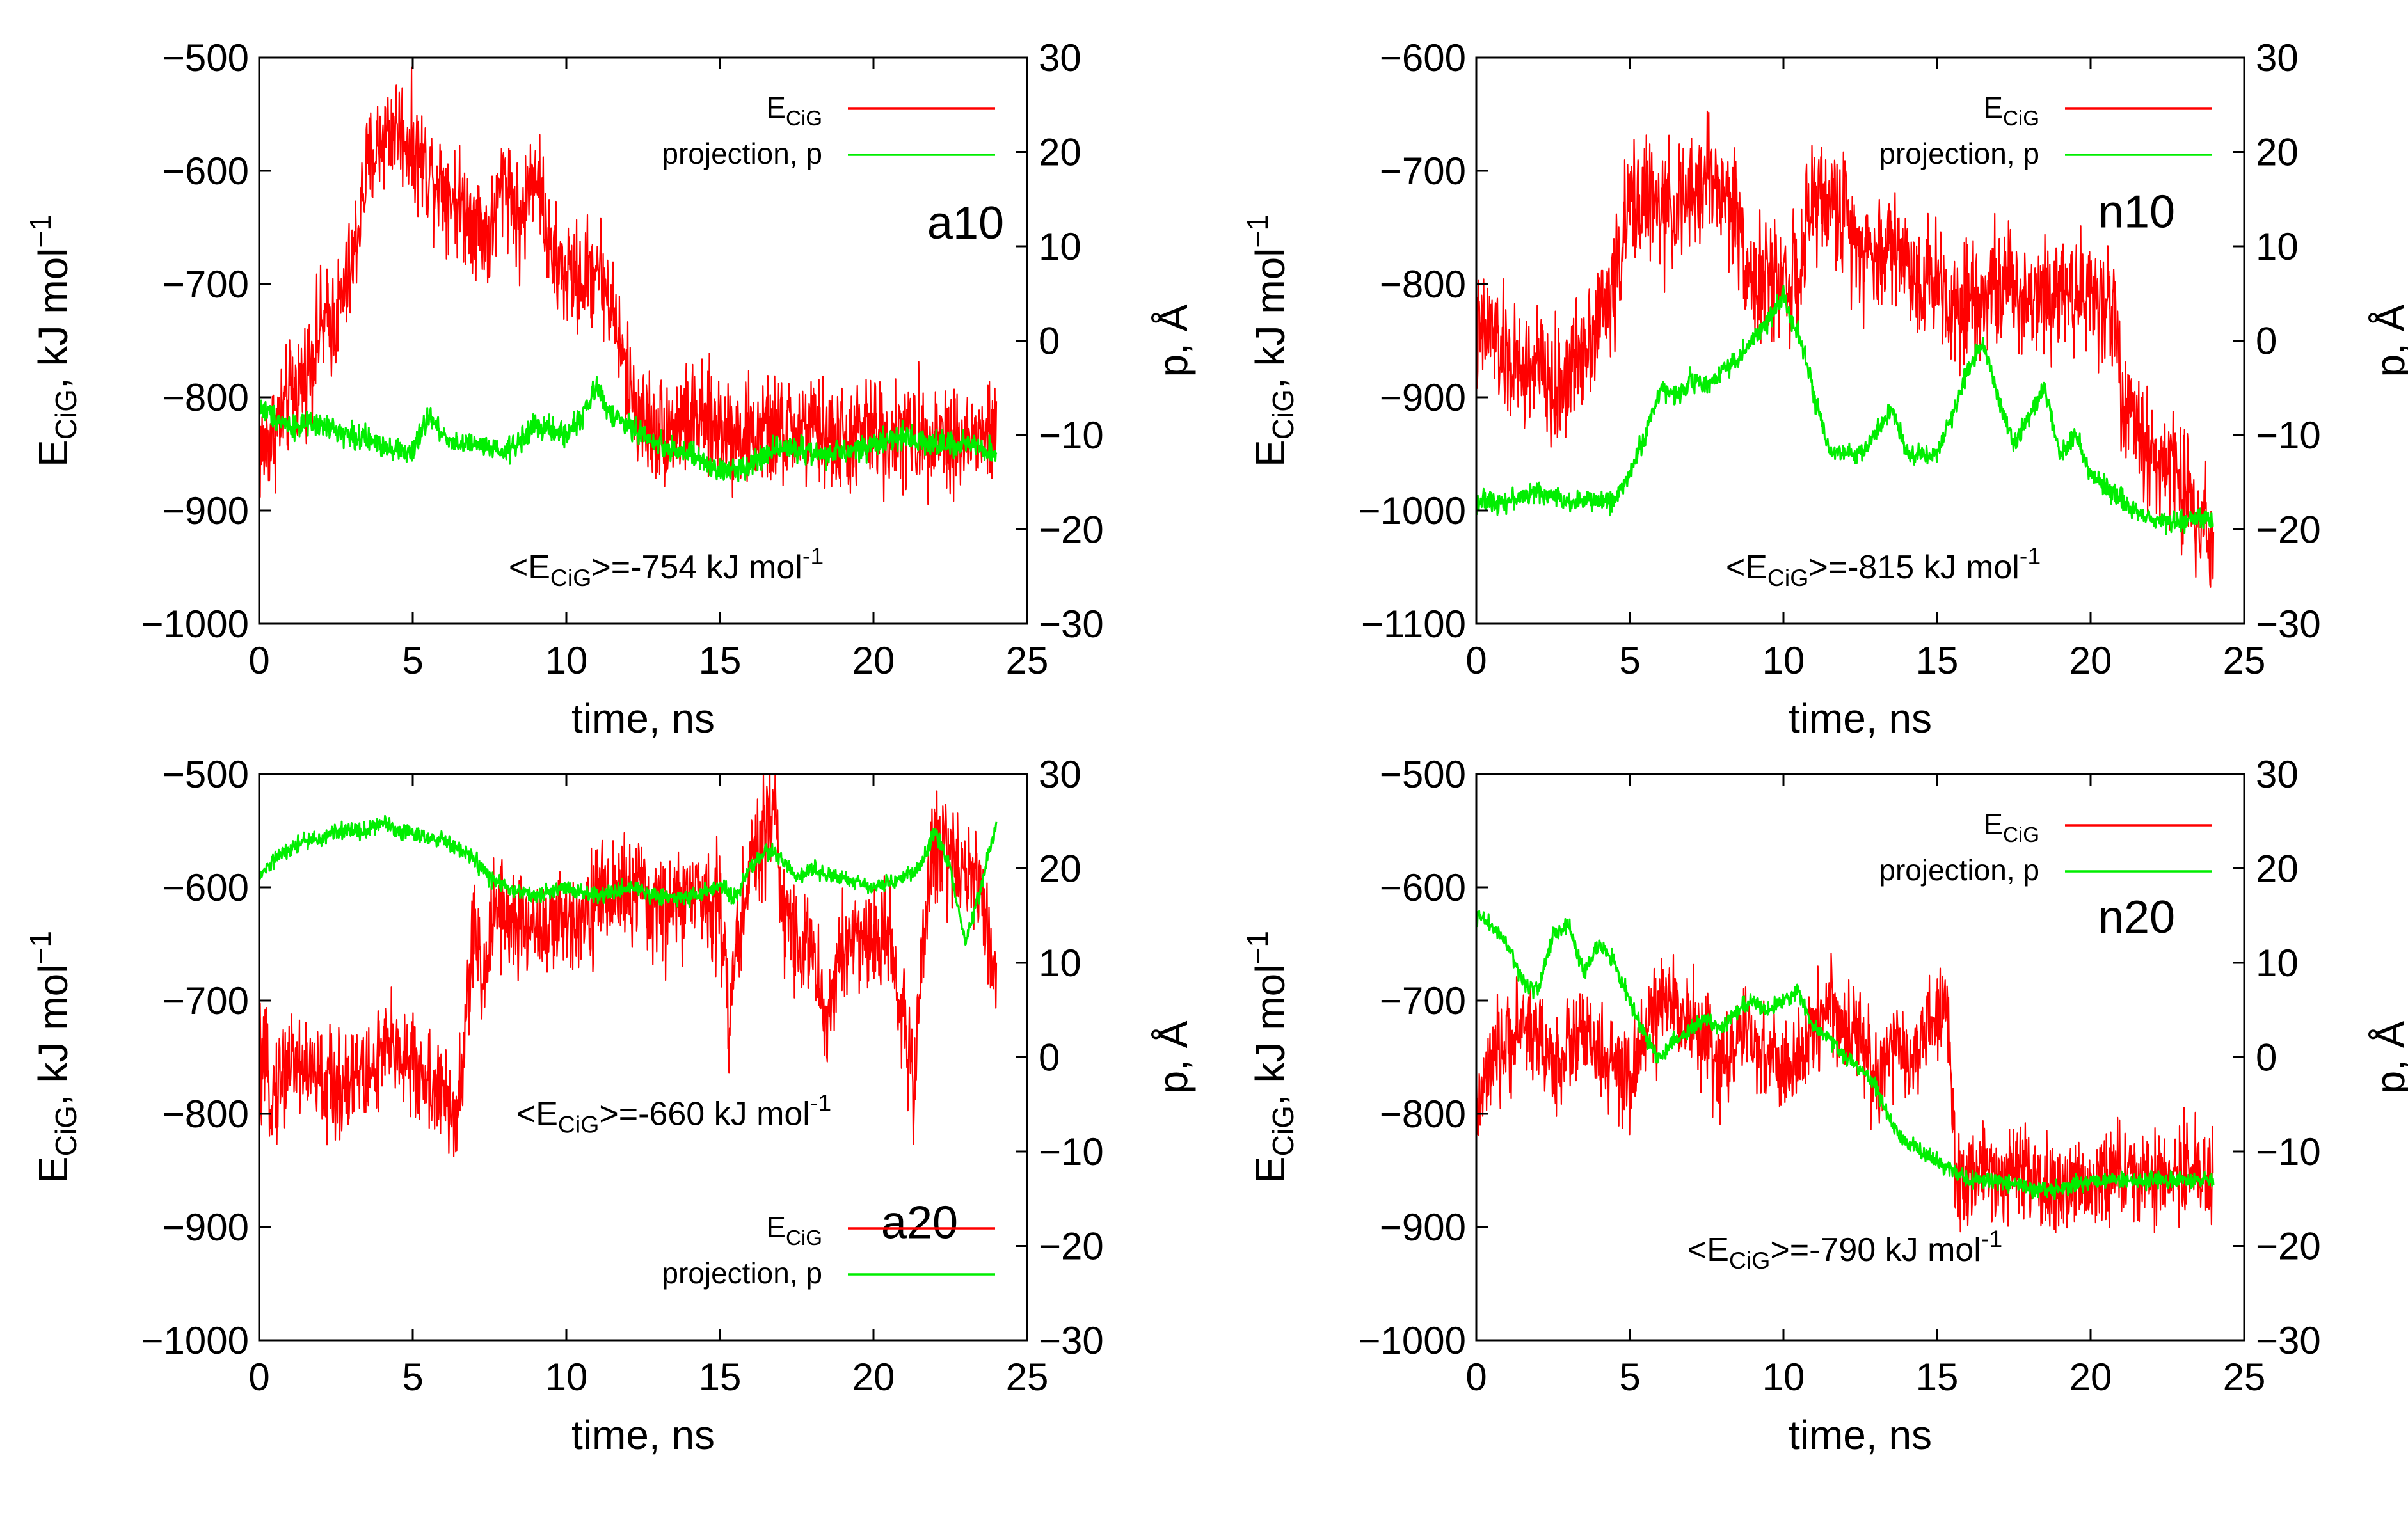 The image size is (2408, 1513). I want to click on average-energy-annotation: <ECiG>=-815 kJ mol-1, so click(1883, 567).